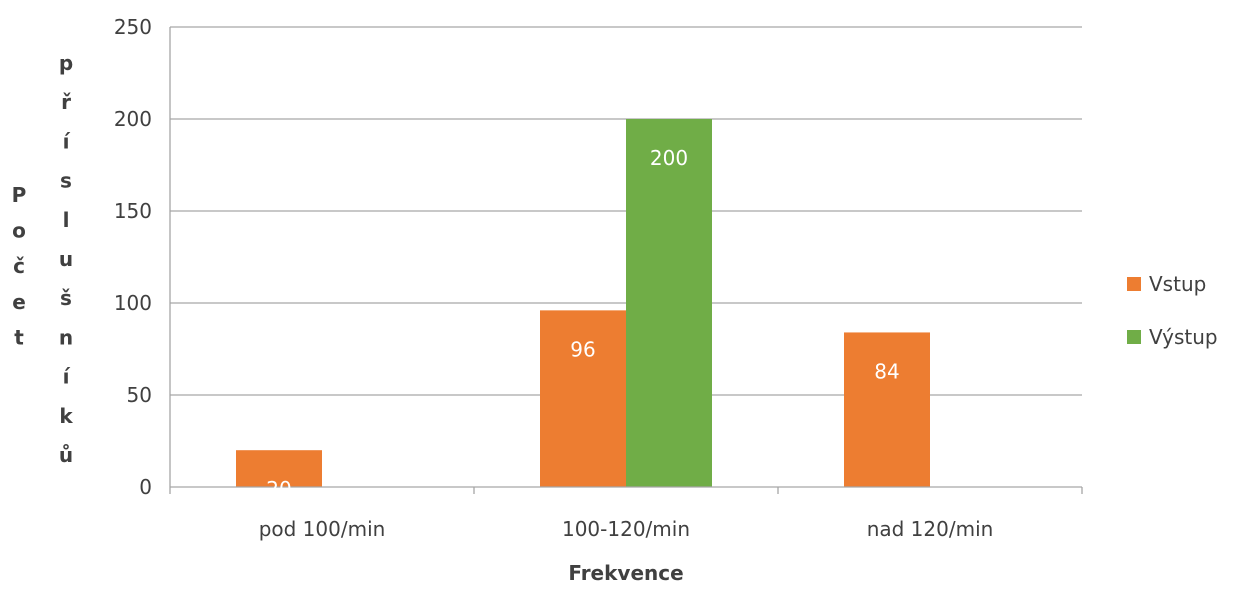  Describe the element at coordinates (930, 529) in the screenshot. I see `x-category-label: nad 120/min` at that location.